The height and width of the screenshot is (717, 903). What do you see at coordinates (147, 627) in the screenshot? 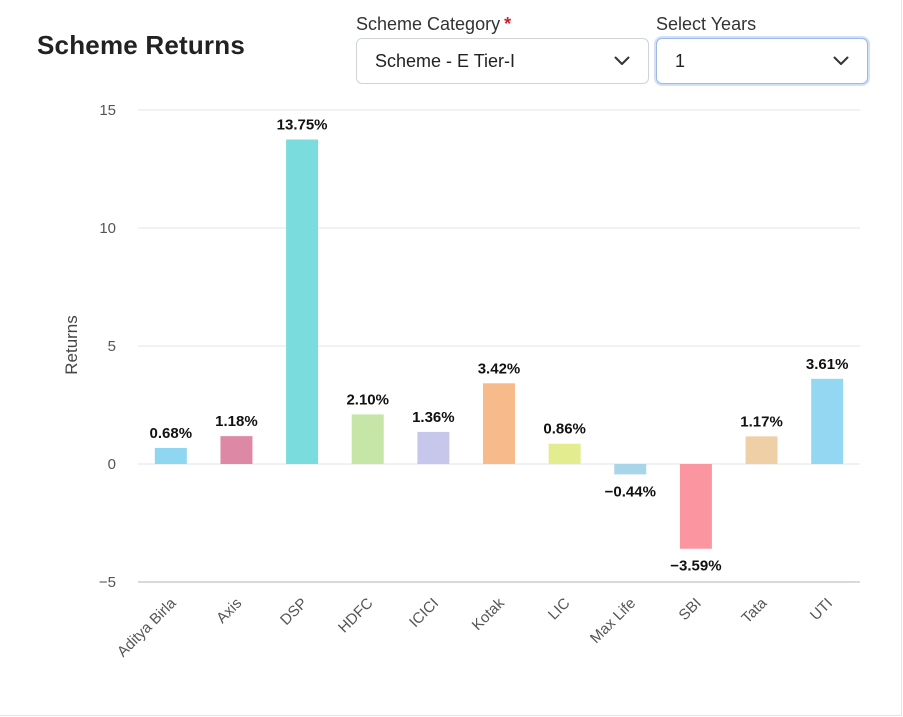
I see `x-category-label: Aditya Birla` at bounding box center [147, 627].